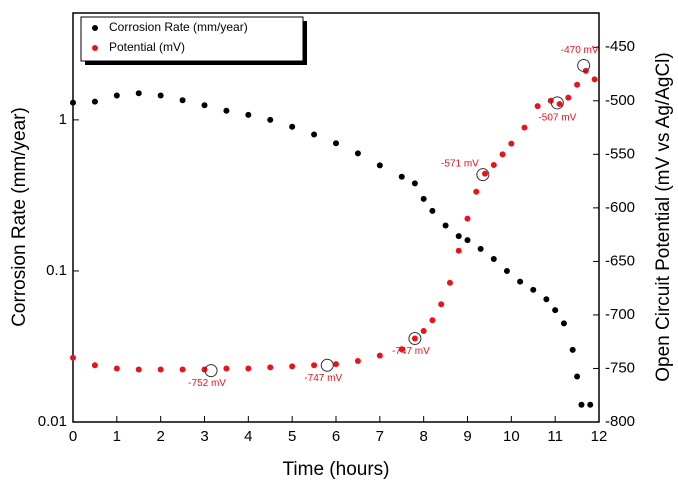  I want to click on y-tick-label: 0.1, so click(56, 270).